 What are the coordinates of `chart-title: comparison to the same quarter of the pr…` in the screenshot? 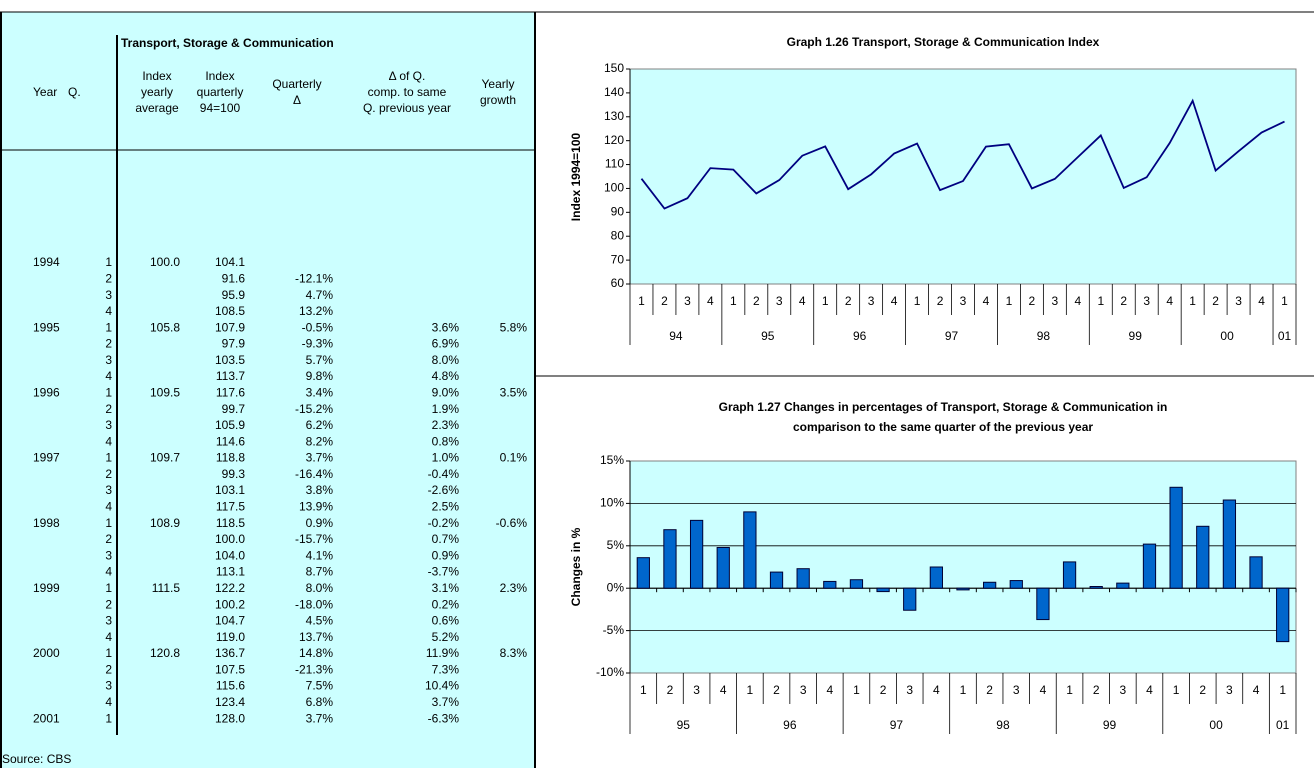 It's located at (943, 427).